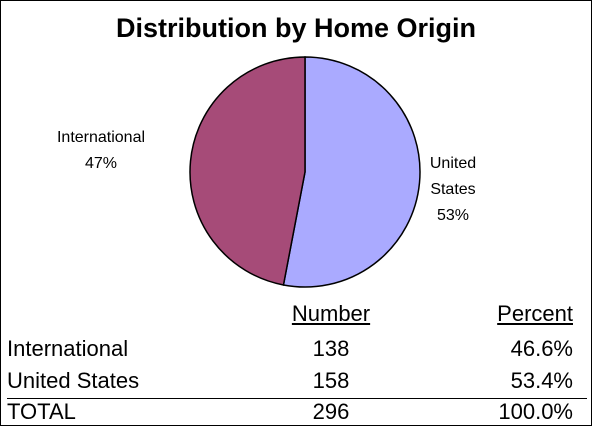 The height and width of the screenshot is (426, 592). Describe the element at coordinates (535, 313) in the screenshot. I see `column-header: Percent` at that location.